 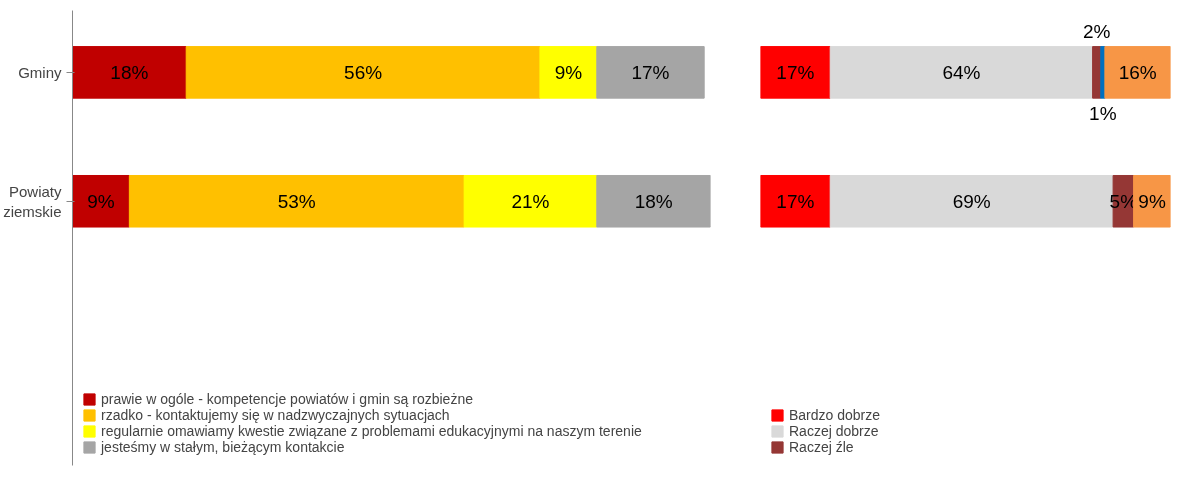 What do you see at coordinates (821, 447) in the screenshot?
I see `legend-label: Raczej źle` at bounding box center [821, 447].